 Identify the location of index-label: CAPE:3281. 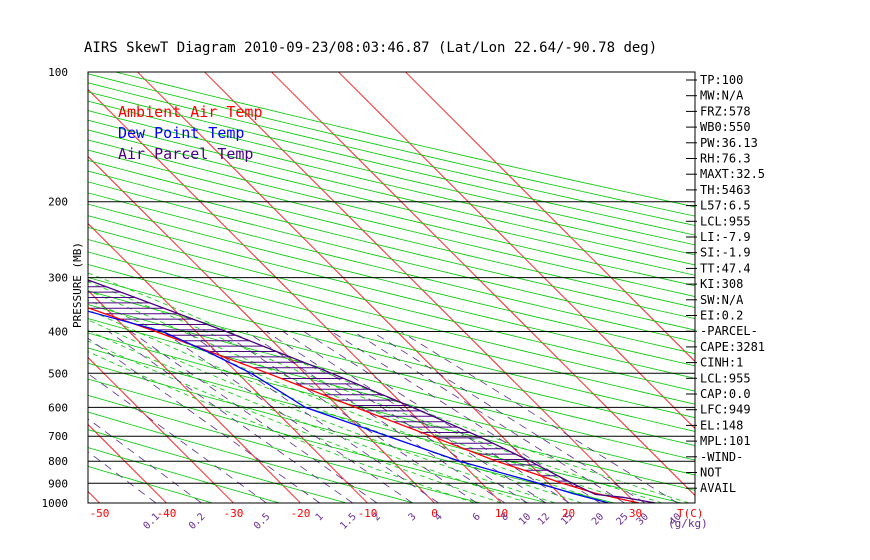
(732, 347).